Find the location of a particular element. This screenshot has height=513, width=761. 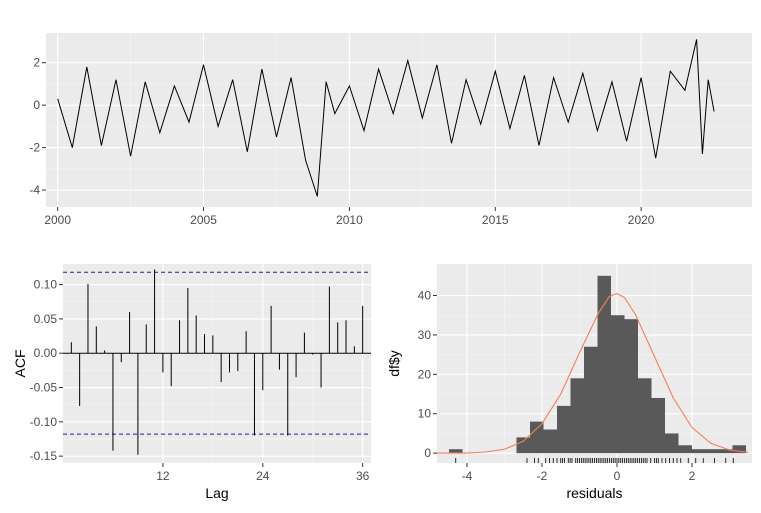

ts-y-tick-label: 2 is located at coordinates (36, 63).